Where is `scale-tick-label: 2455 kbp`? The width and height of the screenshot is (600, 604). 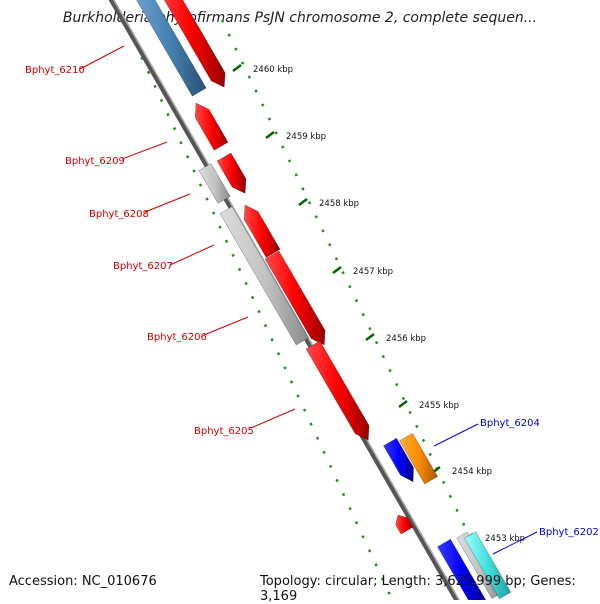
scale-tick-label: 2455 kbp is located at coordinates (439, 406).